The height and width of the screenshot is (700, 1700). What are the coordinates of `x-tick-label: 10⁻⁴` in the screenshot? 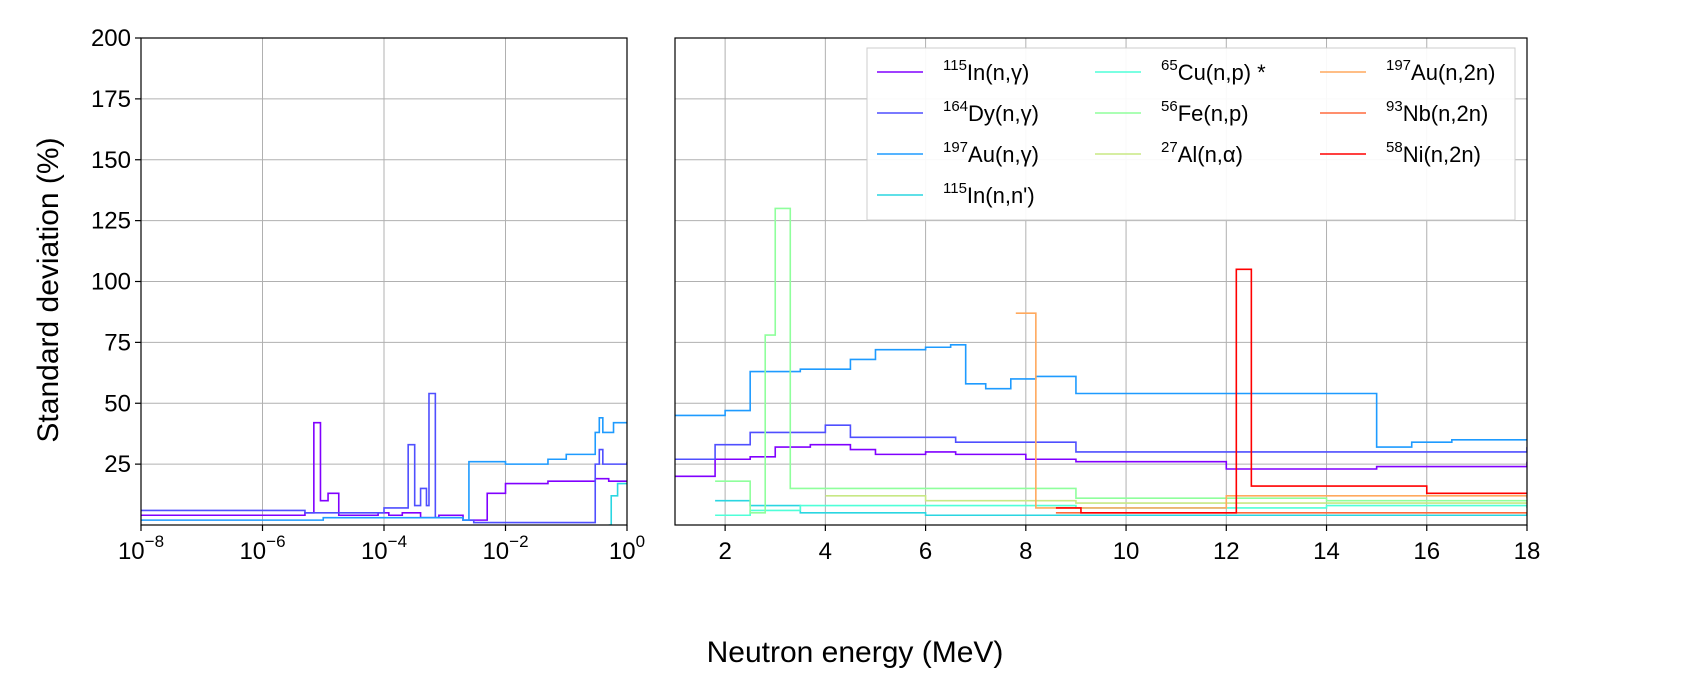 It's located at (384, 548).